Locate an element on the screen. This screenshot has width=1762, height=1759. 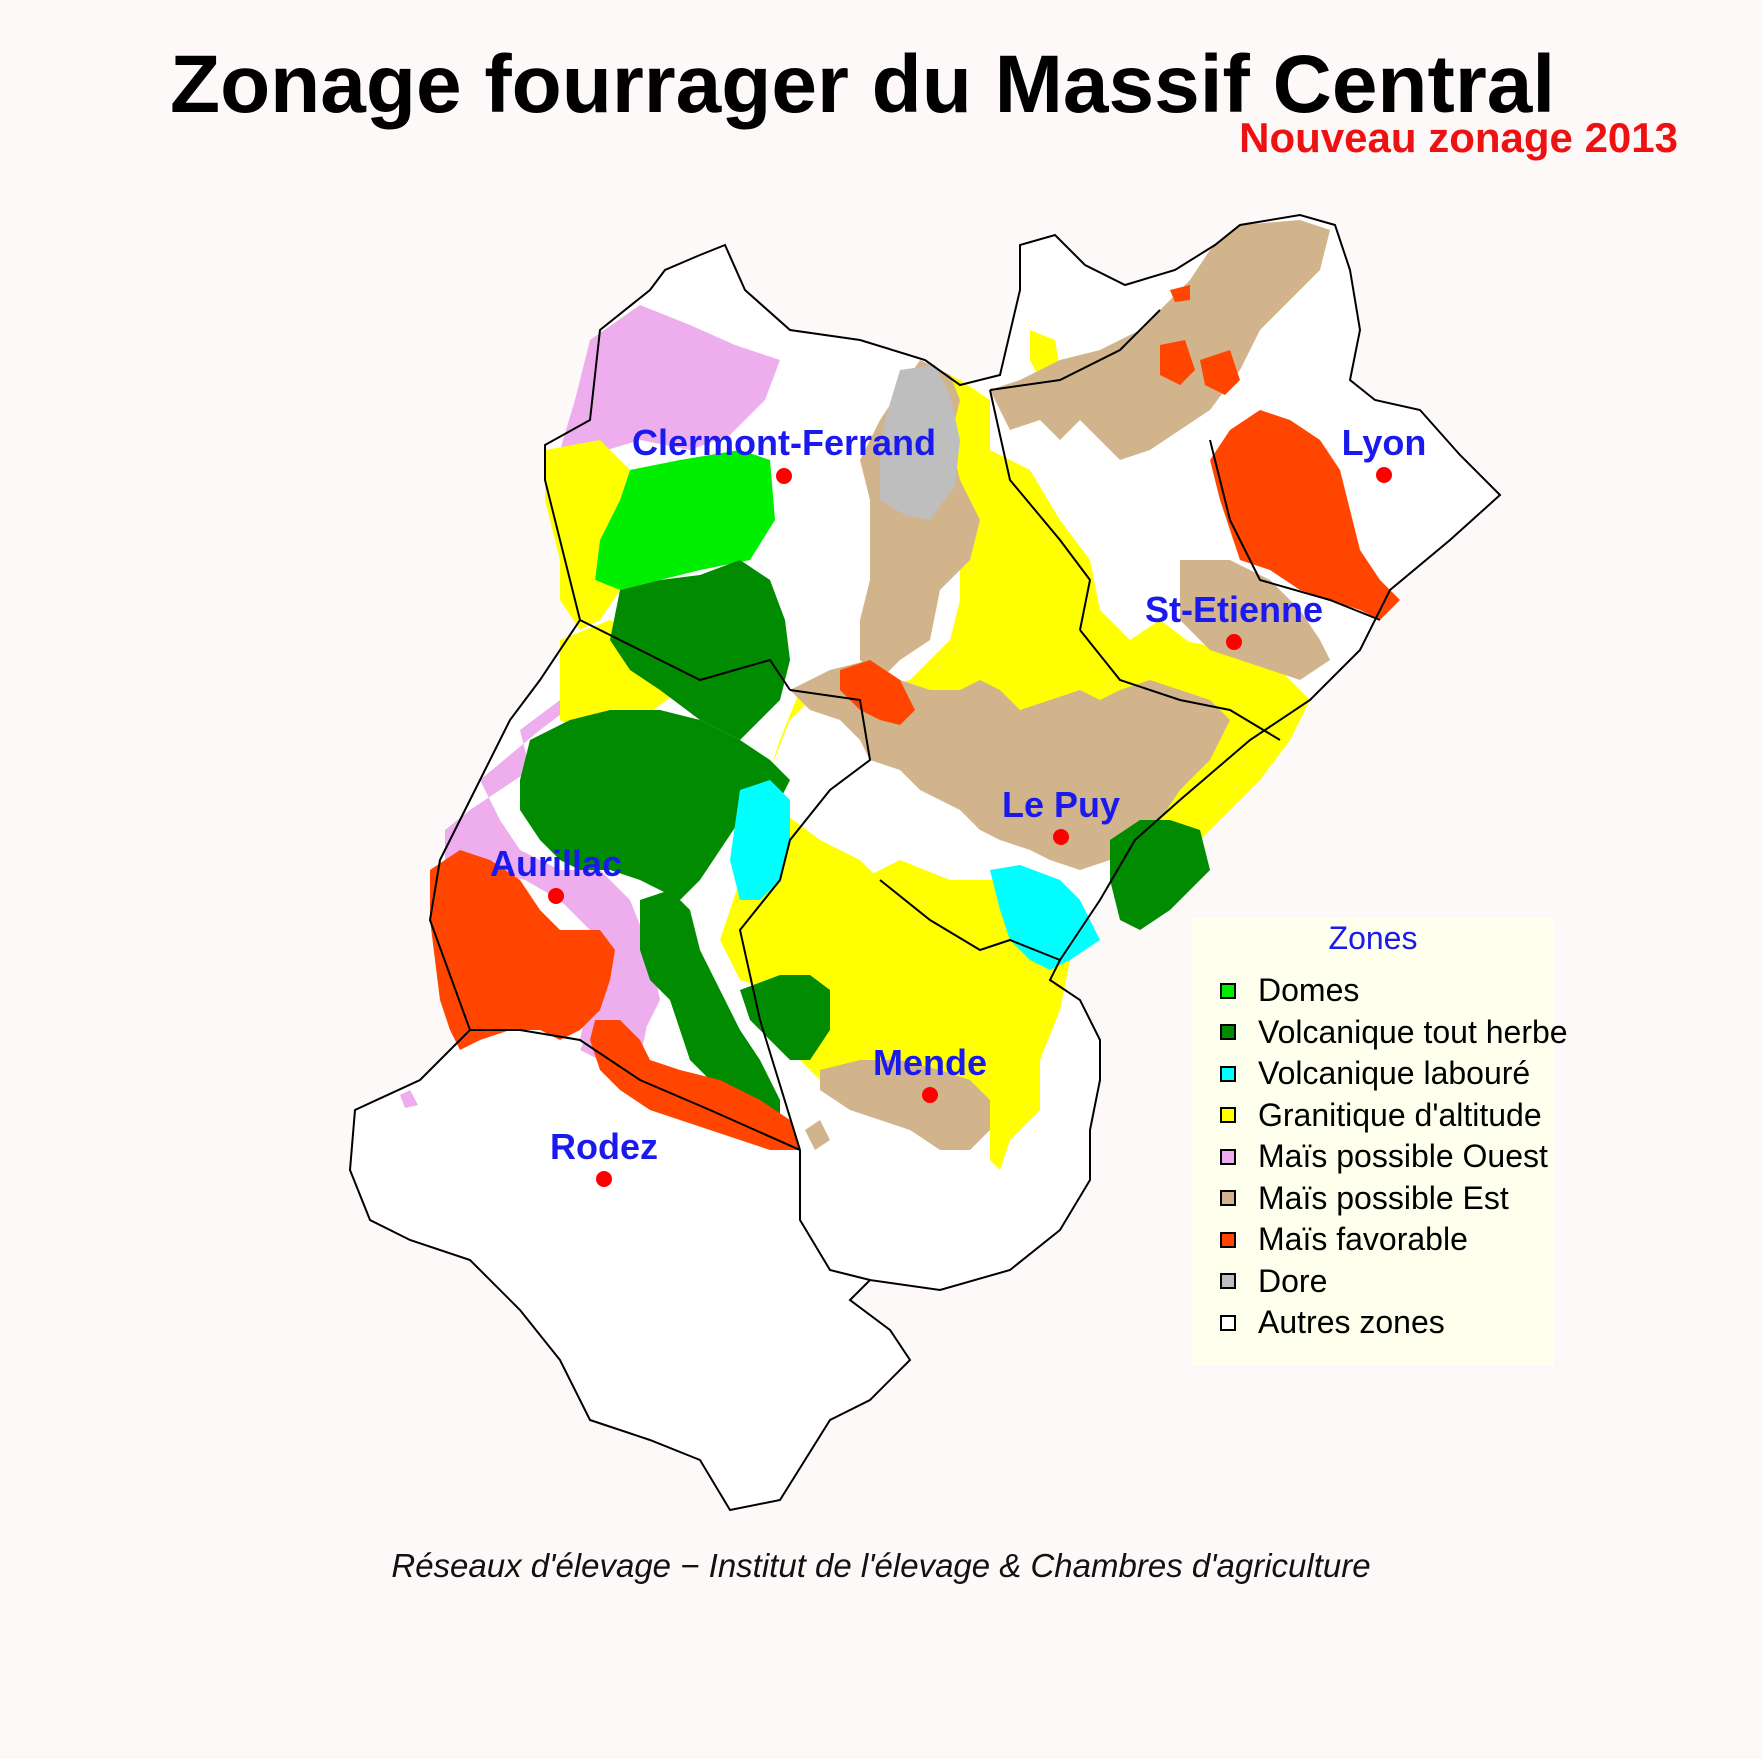
zone-mais-est-northeast is located at coordinates (1160, 340).